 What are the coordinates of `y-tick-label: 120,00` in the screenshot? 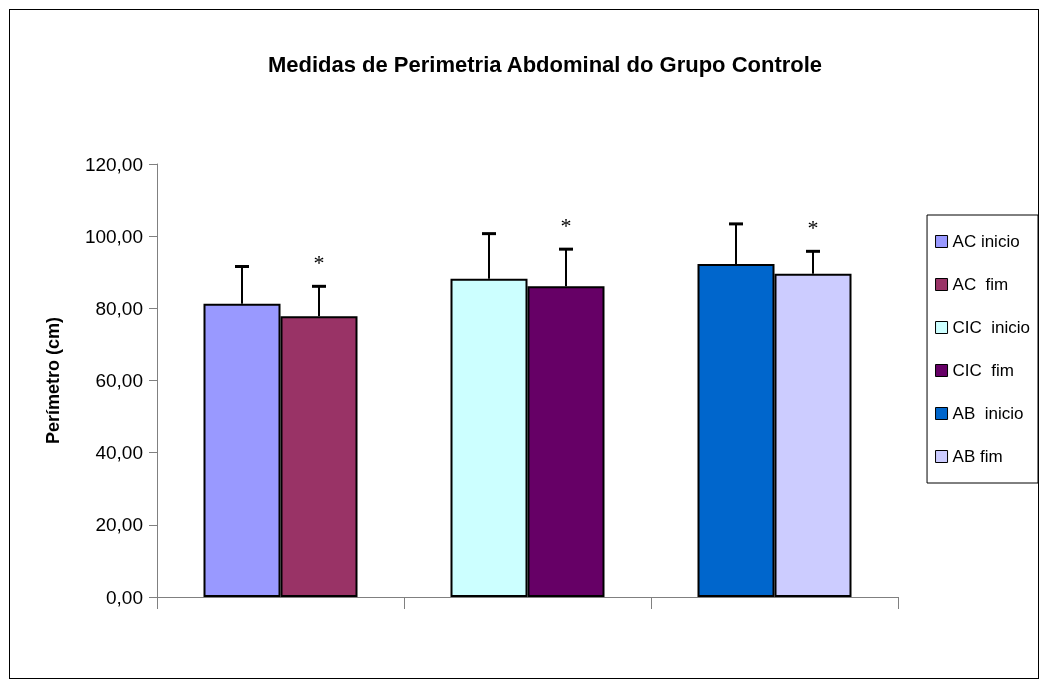 It's located at (113, 164).